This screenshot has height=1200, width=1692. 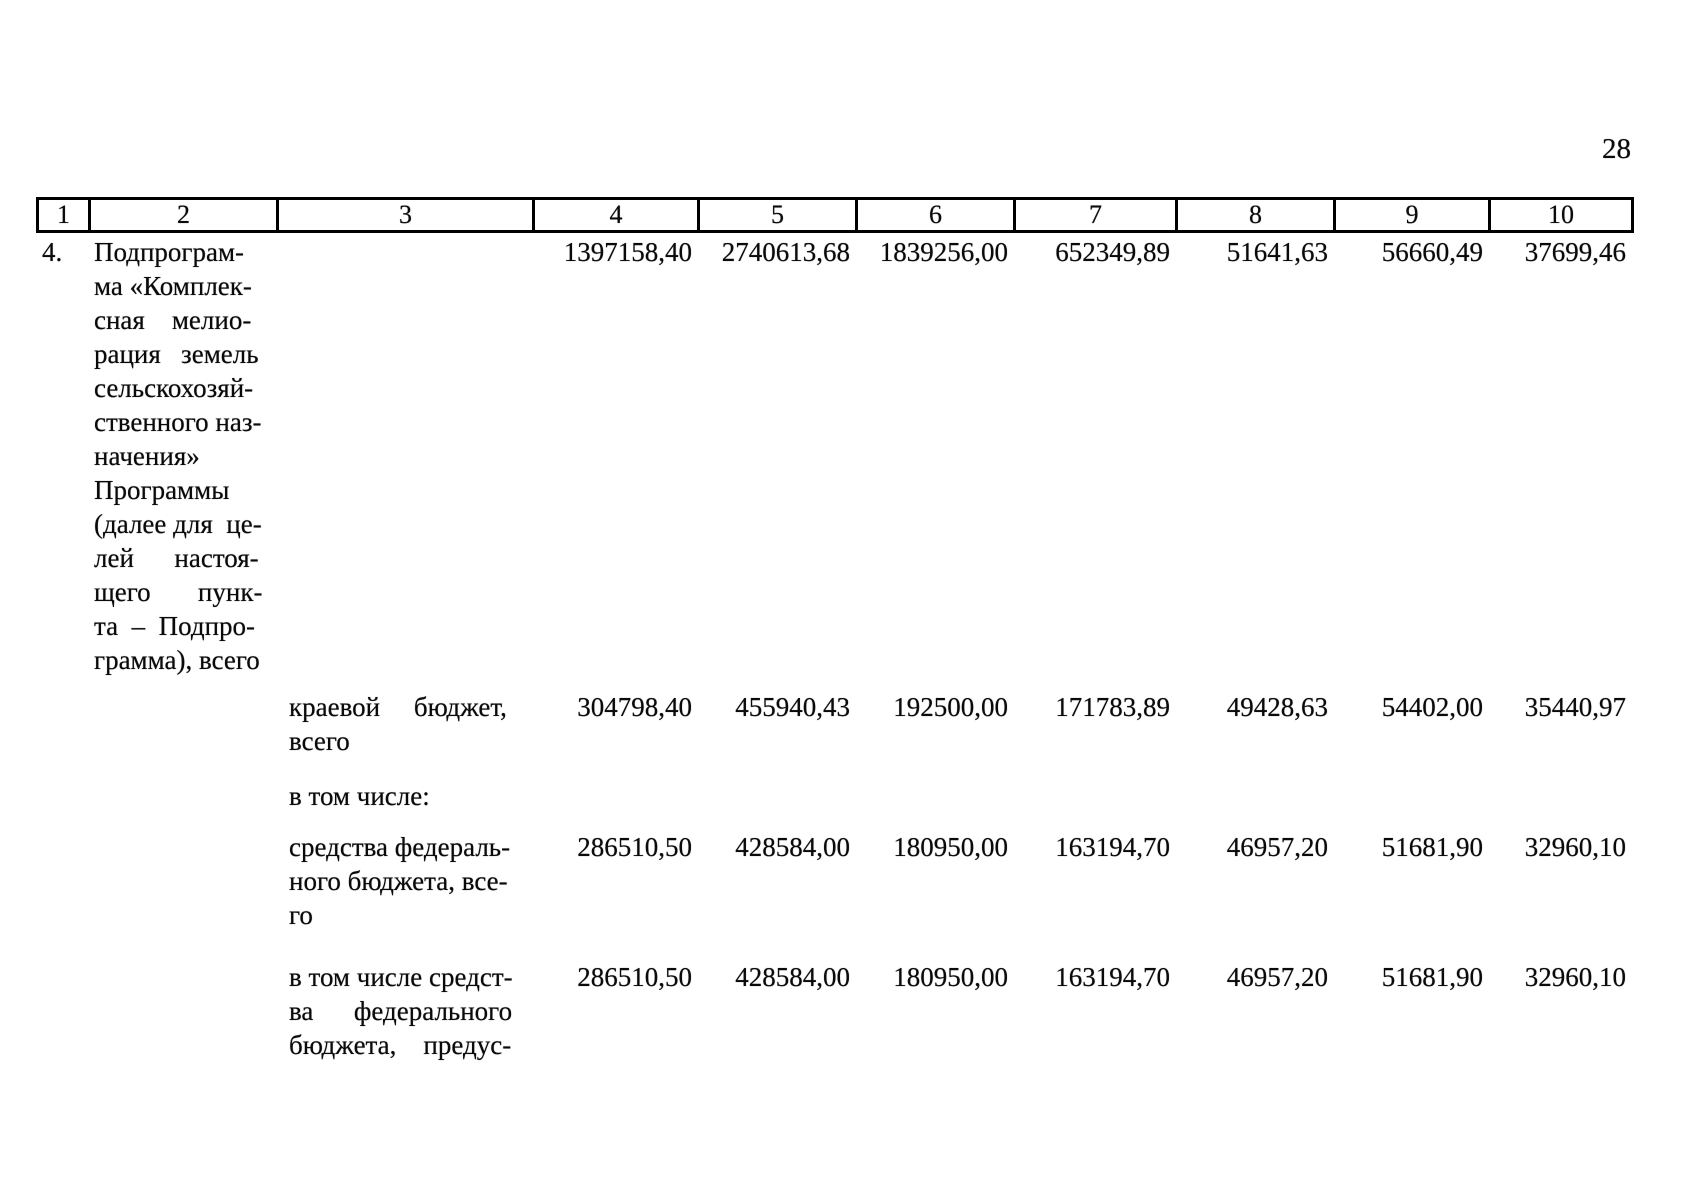 What do you see at coordinates (1112, 707) in the screenshot?
I see `value-cell-col7: 171783,89` at bounding box center [1112, 707].